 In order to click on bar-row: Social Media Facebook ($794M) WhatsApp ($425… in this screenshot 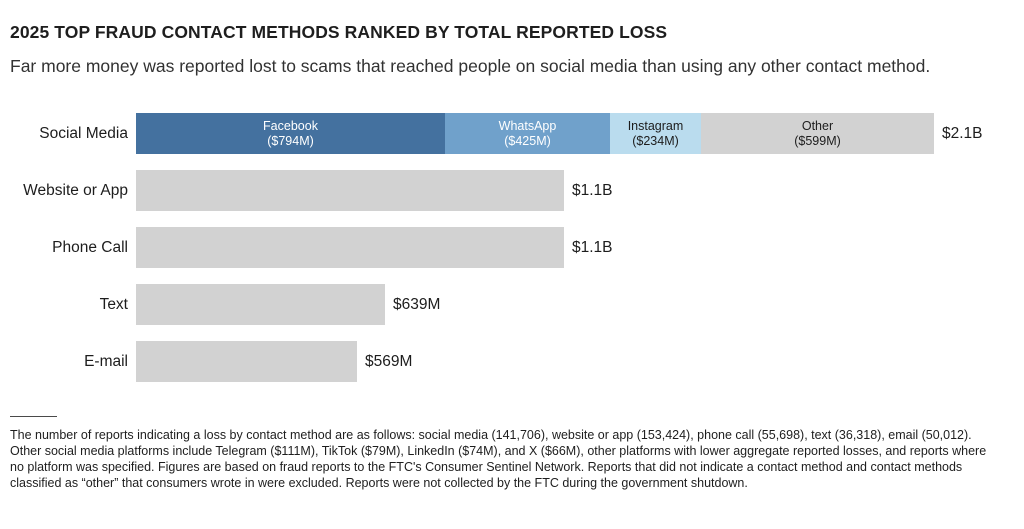, I will do `click(512, 133)`.